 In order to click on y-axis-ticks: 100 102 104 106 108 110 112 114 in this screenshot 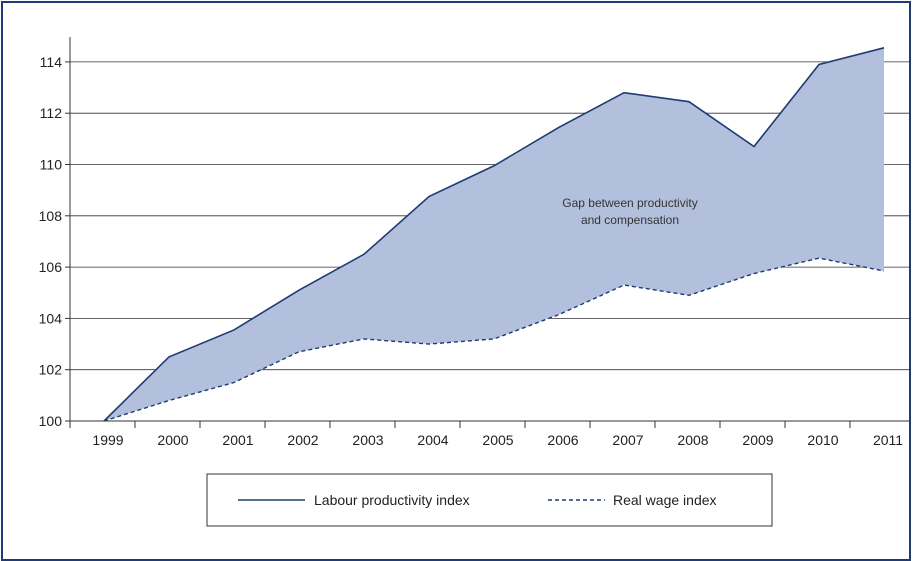, I will do `click(54, 241)`.